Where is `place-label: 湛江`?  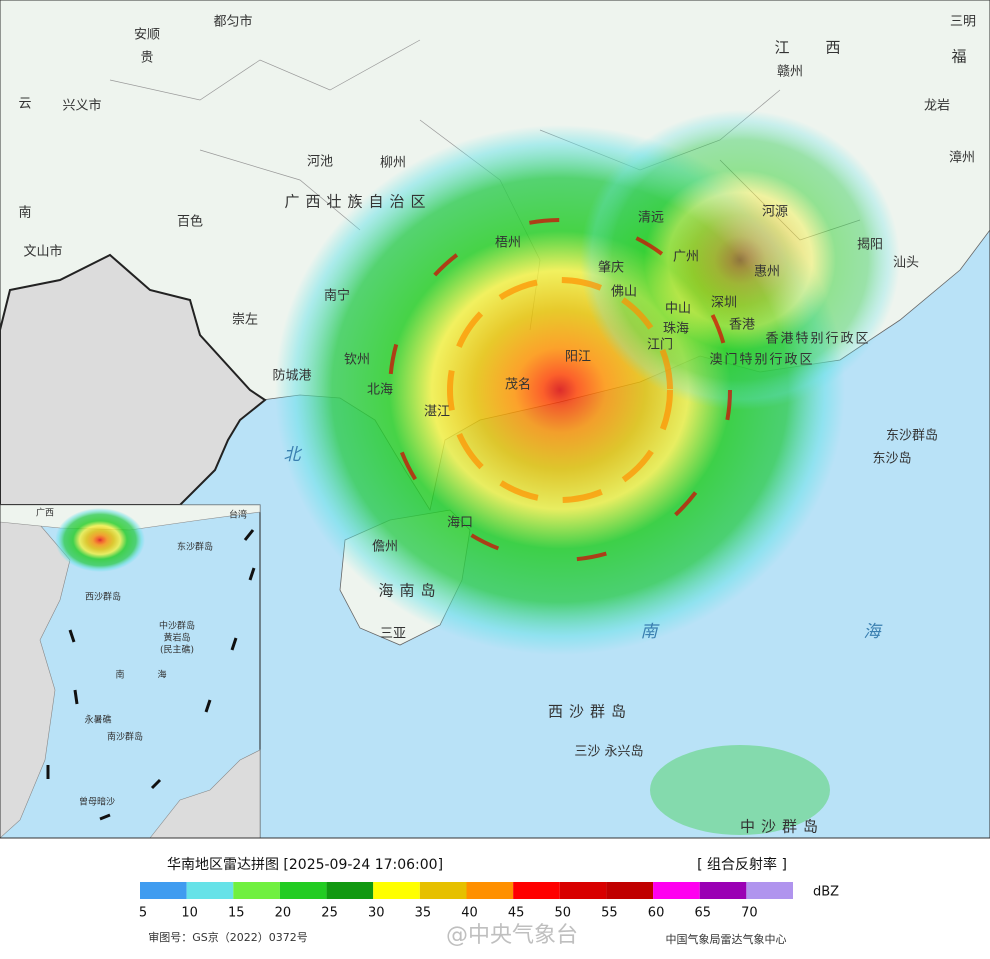 place-label: 湛江 is located at coordinates (437, 412).